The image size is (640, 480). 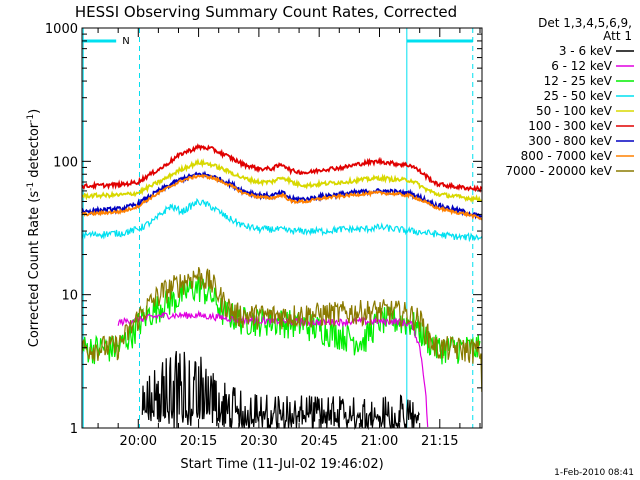 I want to click on x-tick-label: 20:45, so click(x=318, y=441).